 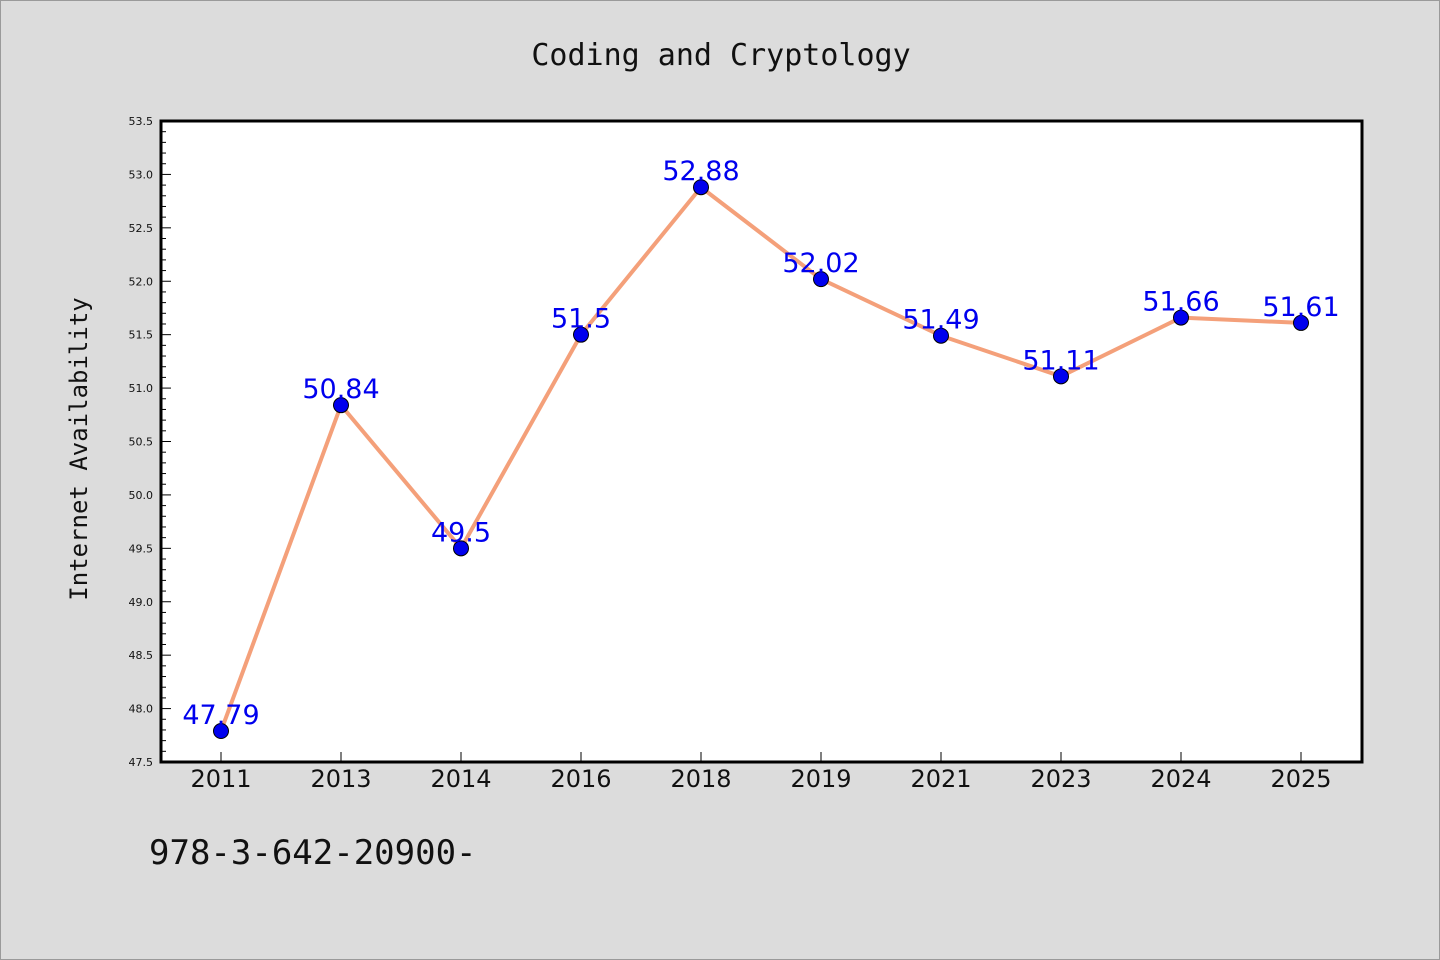 What do you see at coordinates (820, 263) in the screenshot?
I see `data-label: 52.02` at bounding box center [820, 263].